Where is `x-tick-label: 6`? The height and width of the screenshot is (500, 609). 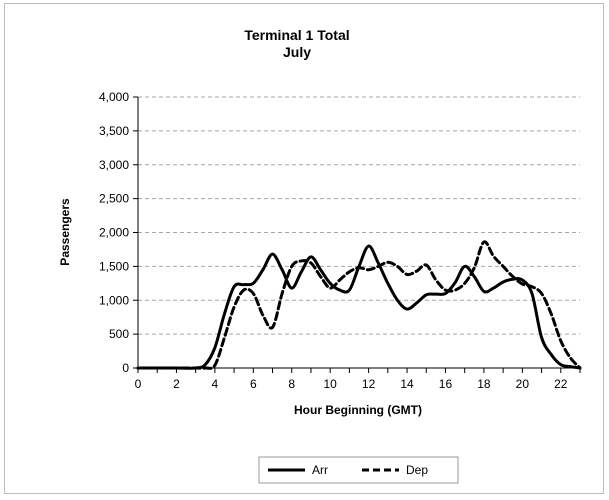 x-tick-label: 6 is located at coordinates (253, 384).